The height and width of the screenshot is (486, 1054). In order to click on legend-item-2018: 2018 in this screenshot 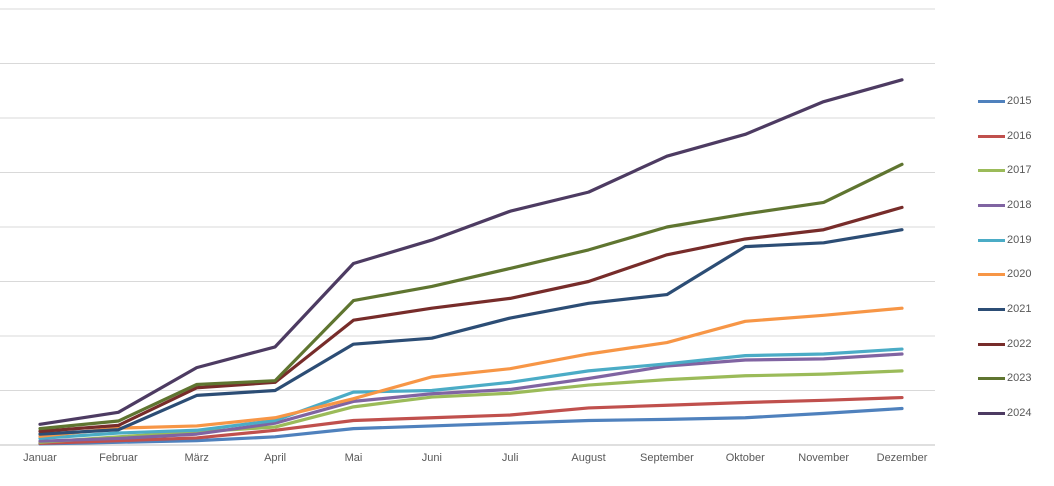, I will do `click(1004, 205)`.